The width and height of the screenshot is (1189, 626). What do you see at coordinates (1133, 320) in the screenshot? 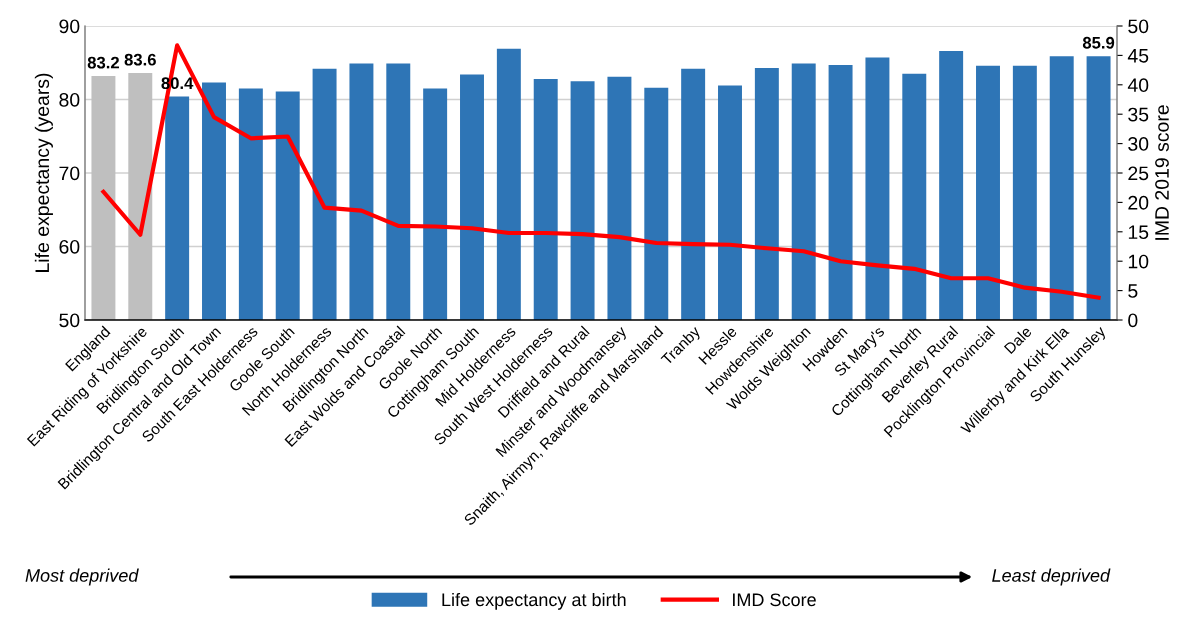
I see `y2-tick-label: 0` at bounding box center [1133, 320].